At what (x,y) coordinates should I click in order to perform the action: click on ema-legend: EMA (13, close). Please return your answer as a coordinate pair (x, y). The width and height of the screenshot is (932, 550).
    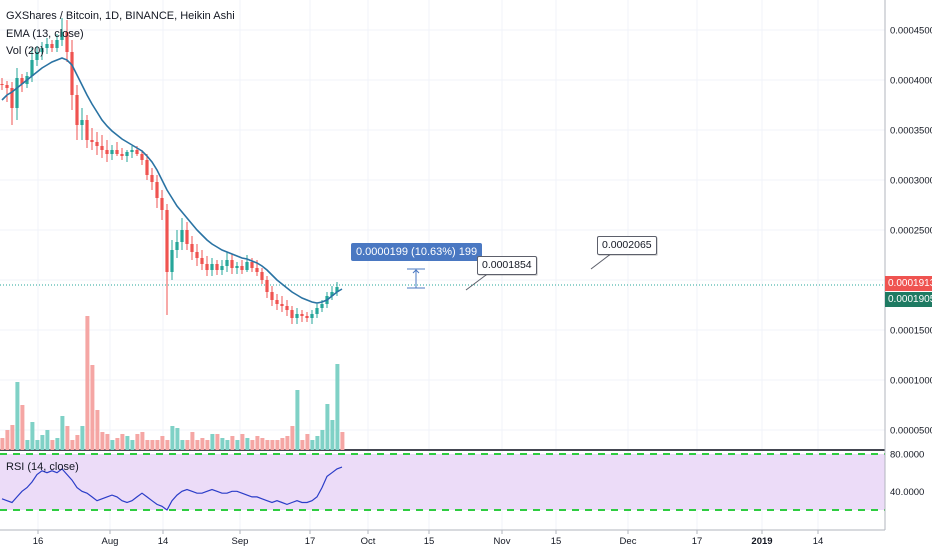
    Looking at the image, I should click on (45, 34).